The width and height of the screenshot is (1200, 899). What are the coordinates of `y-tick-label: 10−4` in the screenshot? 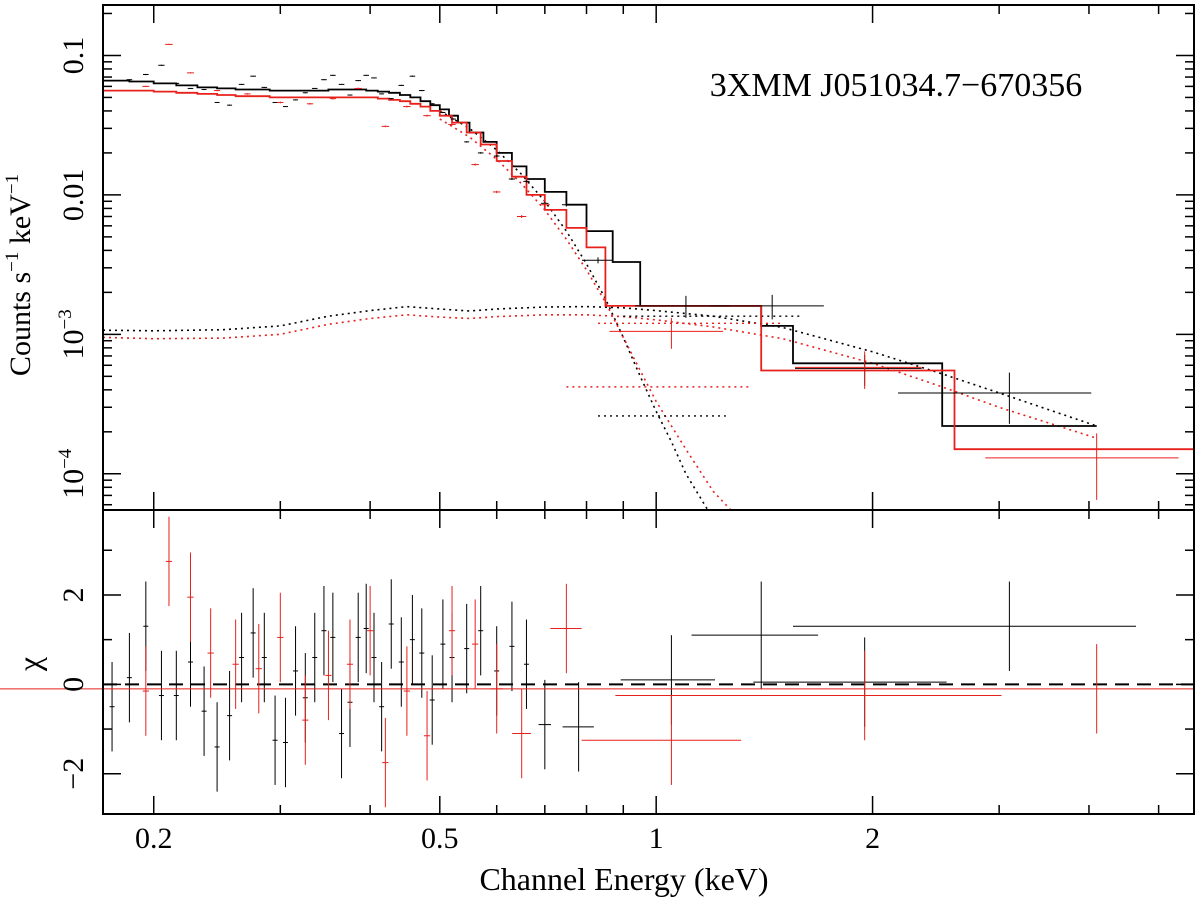 It's located at (72, 473).